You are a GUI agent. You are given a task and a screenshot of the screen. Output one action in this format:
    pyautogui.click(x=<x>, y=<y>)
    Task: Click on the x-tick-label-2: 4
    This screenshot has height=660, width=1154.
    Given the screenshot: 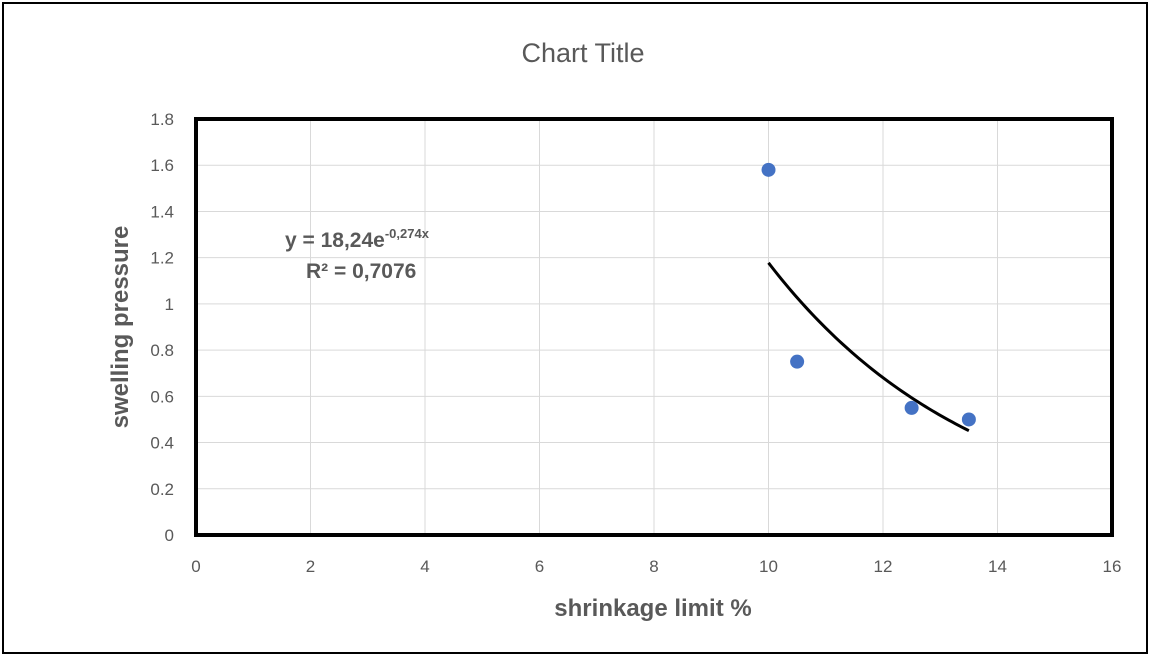 What is the action you would take?
    pyautogui.click(x=424, y=566)
    